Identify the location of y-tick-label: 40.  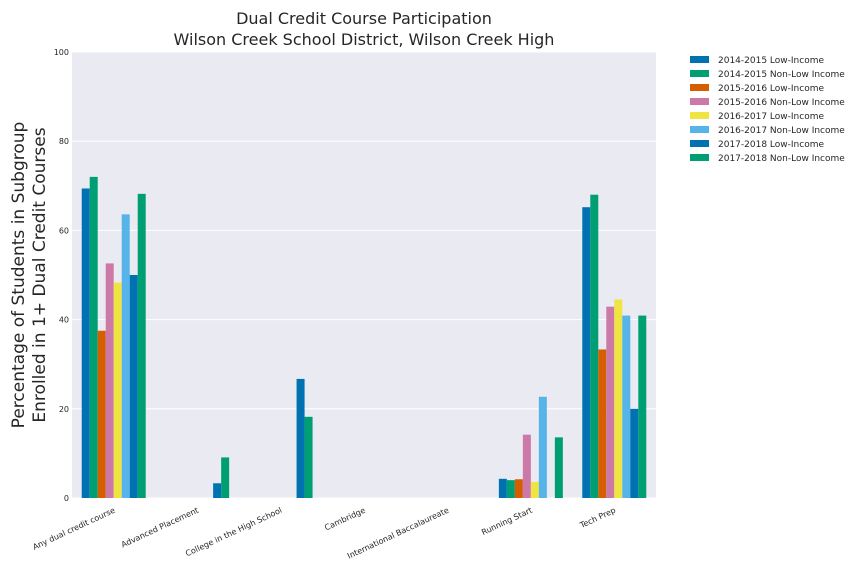
(64, 320).